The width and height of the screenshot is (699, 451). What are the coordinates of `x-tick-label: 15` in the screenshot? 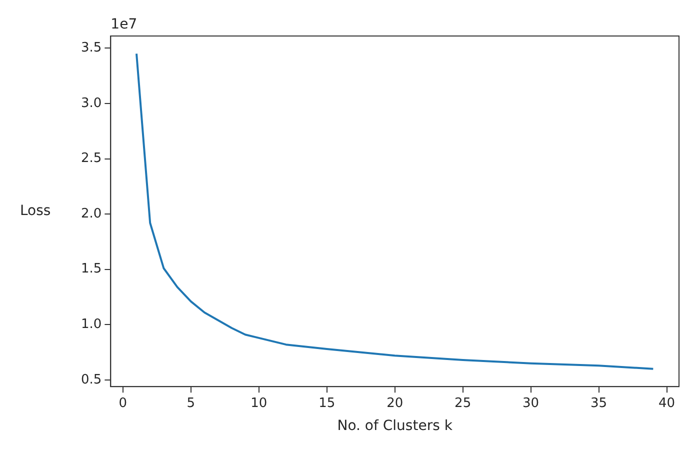 It's located at (327, 403).